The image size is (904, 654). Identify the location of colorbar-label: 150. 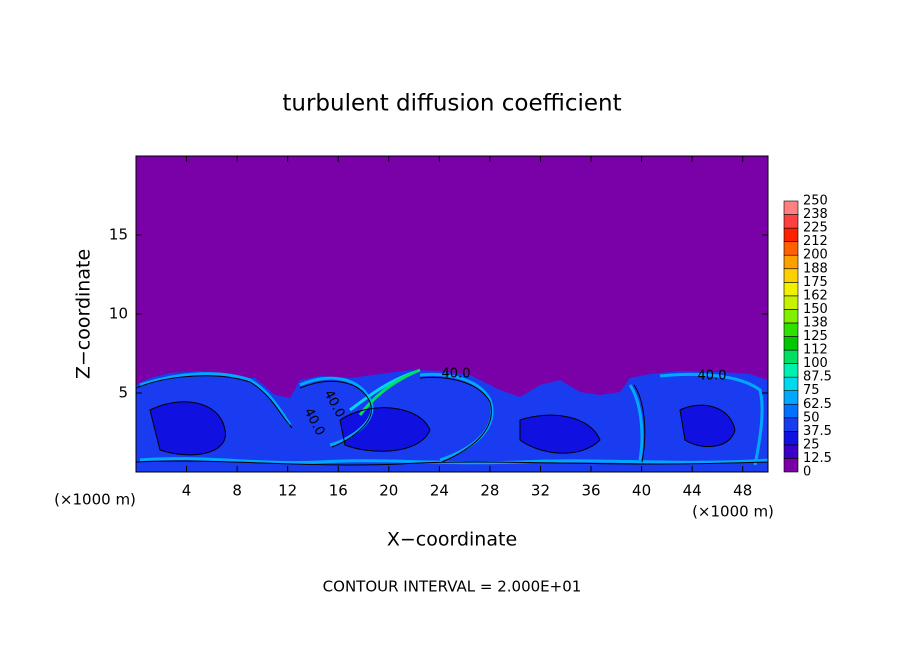
(815, 309).